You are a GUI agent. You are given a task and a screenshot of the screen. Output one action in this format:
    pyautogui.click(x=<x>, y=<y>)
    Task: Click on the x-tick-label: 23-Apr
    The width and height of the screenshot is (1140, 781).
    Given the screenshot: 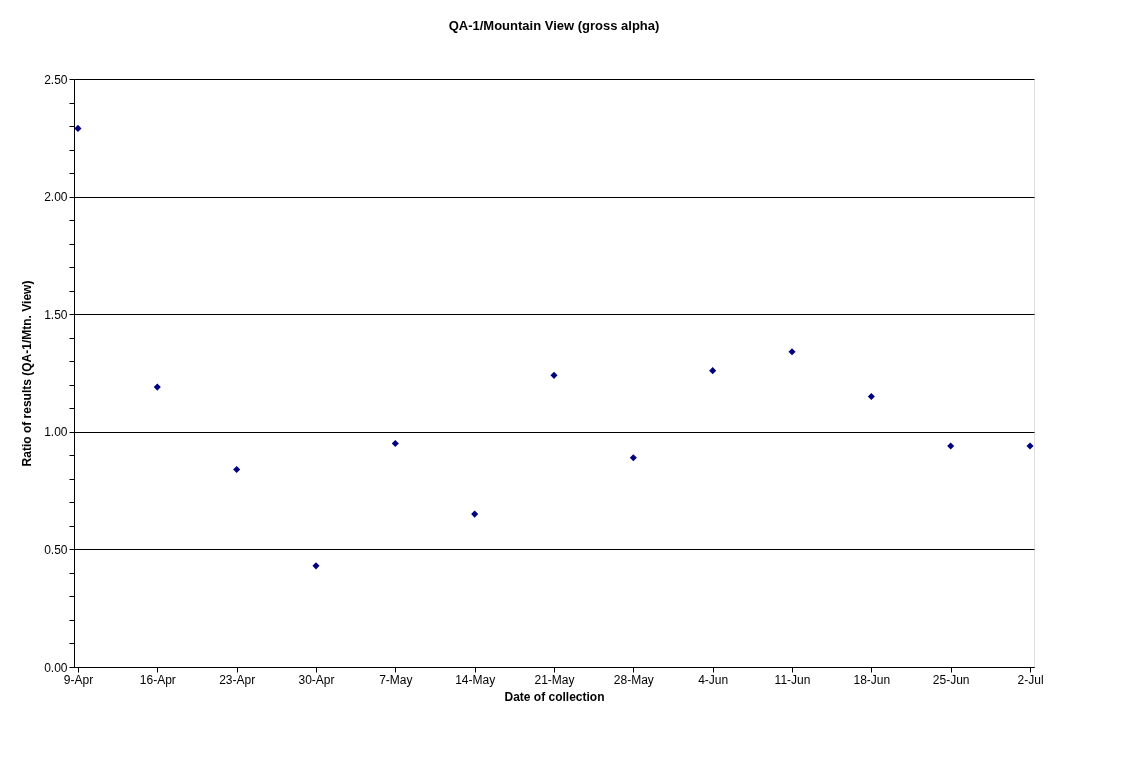 What is the action you would take?
    pyautogui.click(x=237, y=679)
    